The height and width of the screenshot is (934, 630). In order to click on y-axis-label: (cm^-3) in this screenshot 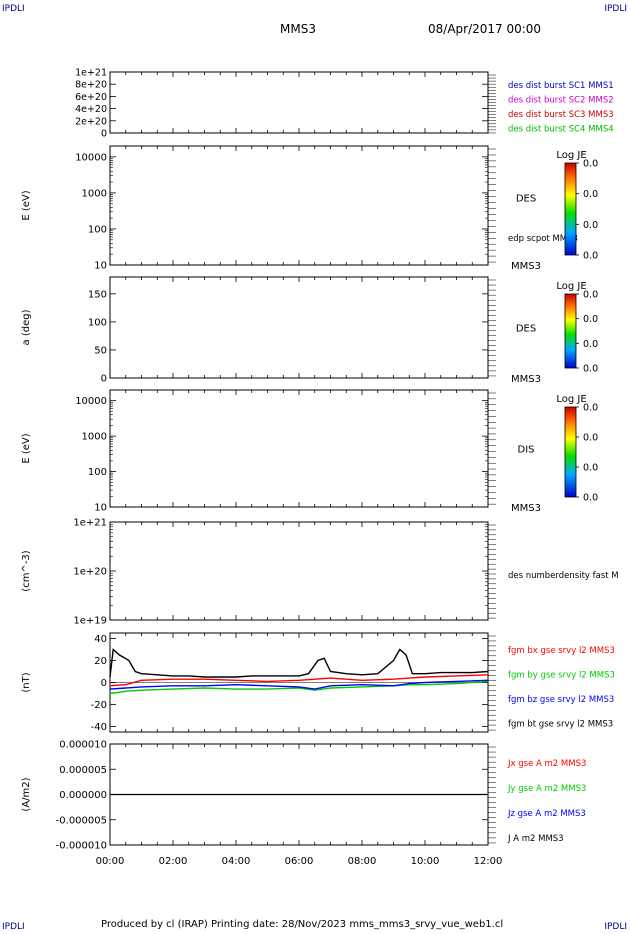, I will do `click(26, 570)`.